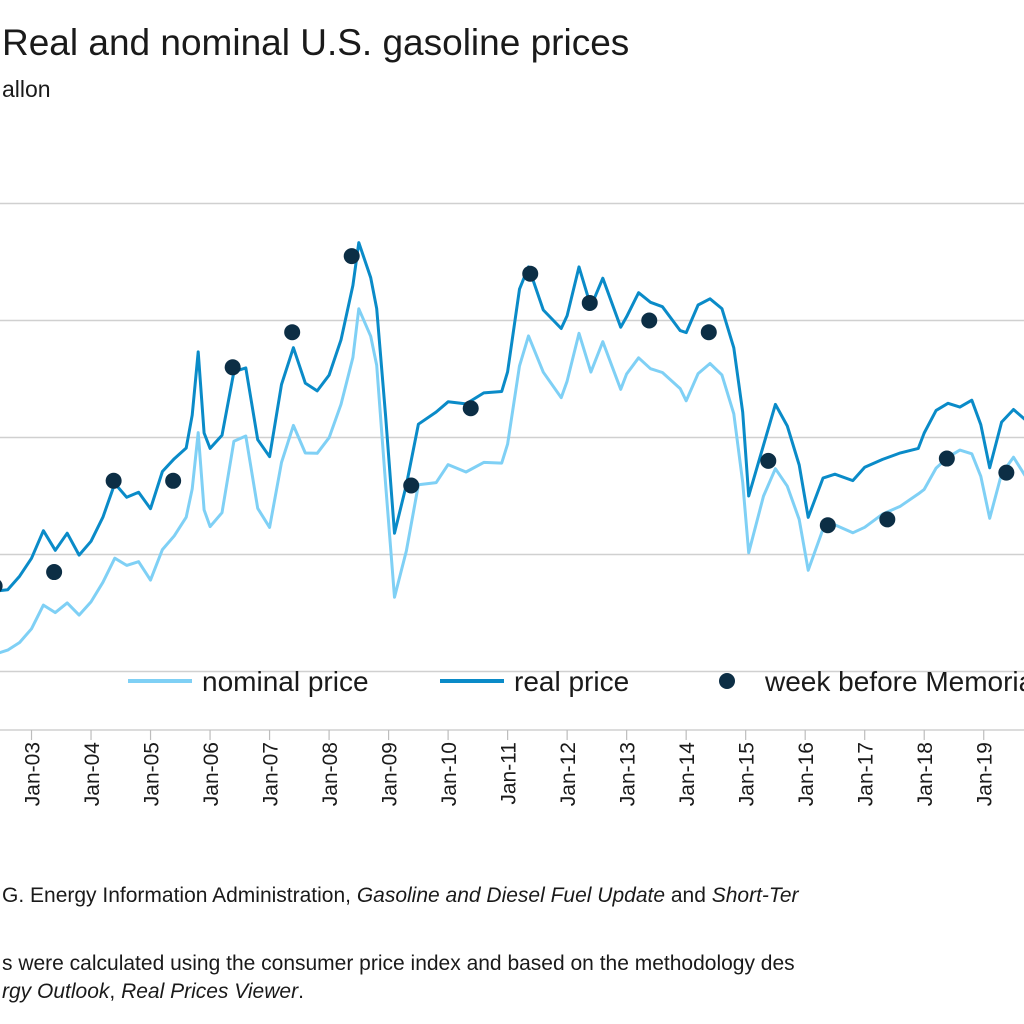 The height and width of the screenshot is (1024, 1024). What do you see at coordinates (301, 991) in the screenshot?
I see `note-end: .` at bounding box center [301, 991].